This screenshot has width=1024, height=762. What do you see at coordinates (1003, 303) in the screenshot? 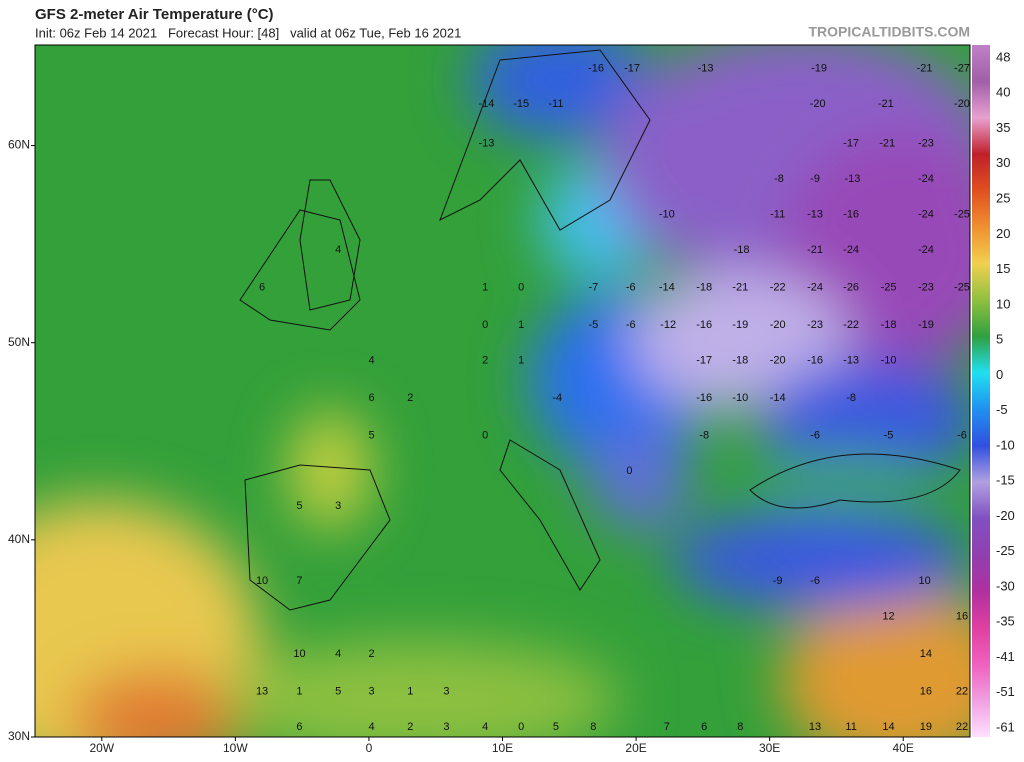
I see `colorbar-label: 10` at bounding box center [1003, 303].